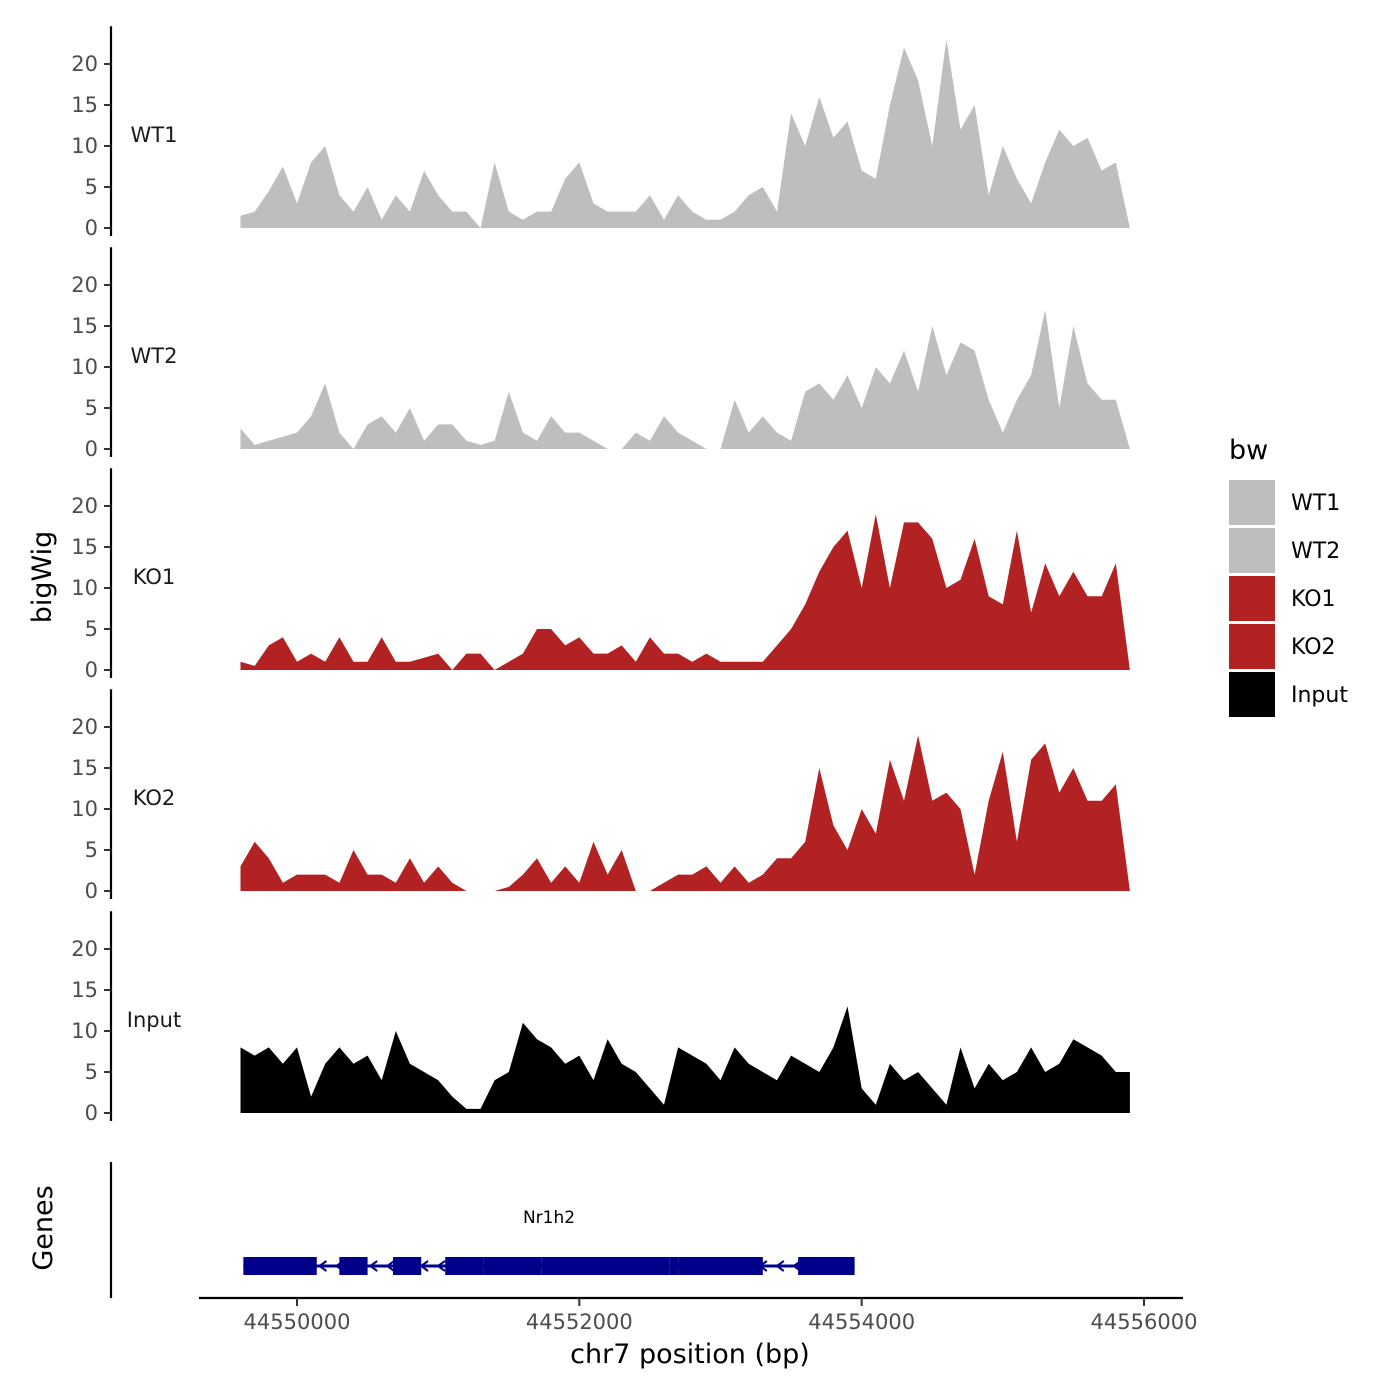 This screenshot has width=1400, height=1400. What do you see at coordinates (1252, 502) in the screenshot?
I see `legend-key-wt1` at bounding box center [1252, 502].